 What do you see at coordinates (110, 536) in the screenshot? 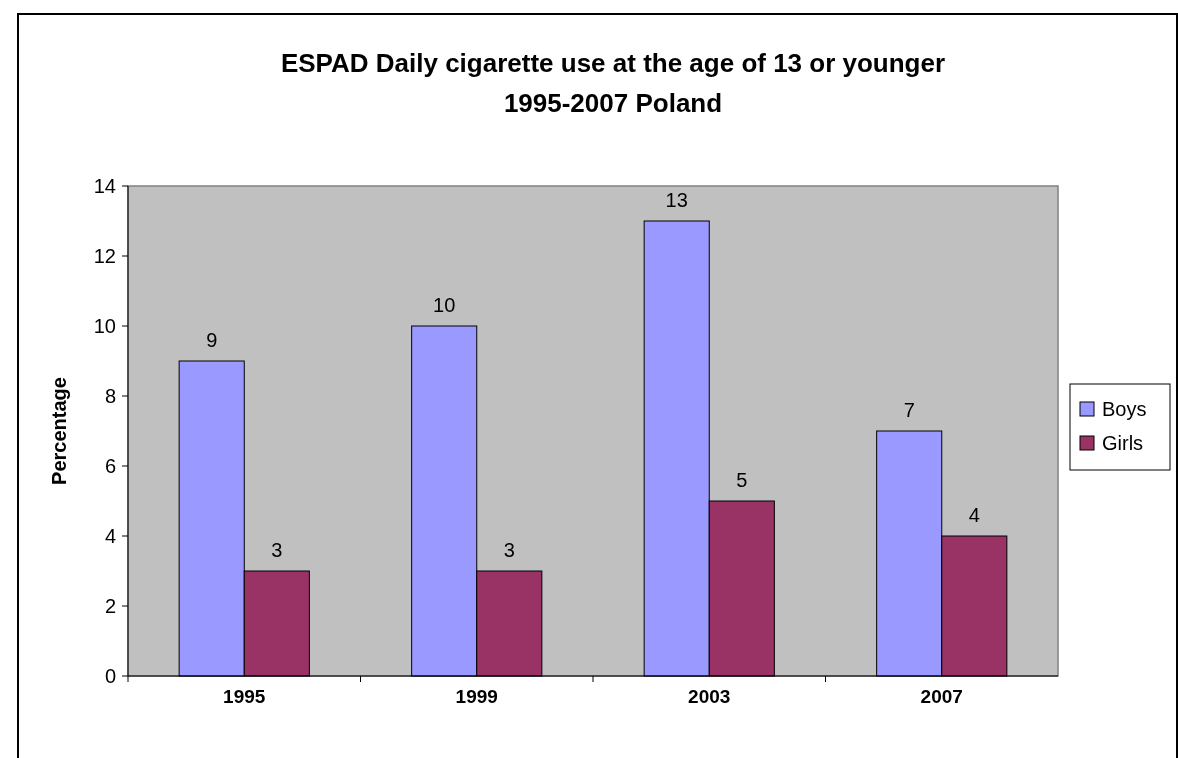
I see `y-tick-label: 4` at bounding box center [110, 536].